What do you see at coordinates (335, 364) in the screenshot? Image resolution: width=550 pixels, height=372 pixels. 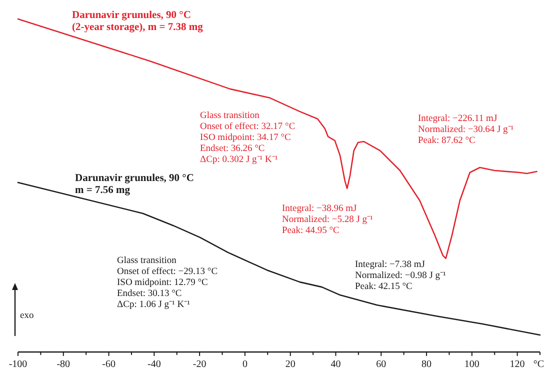 I see `x-tick-label: 40` at bounding box center [335, 364].